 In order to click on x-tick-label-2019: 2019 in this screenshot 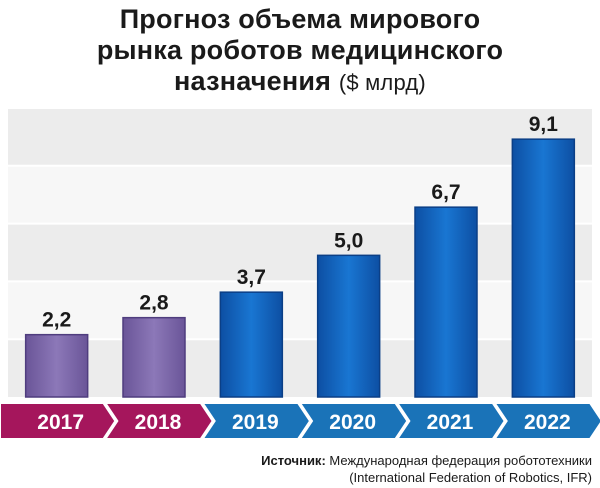, I will do `click(255, 422)`.